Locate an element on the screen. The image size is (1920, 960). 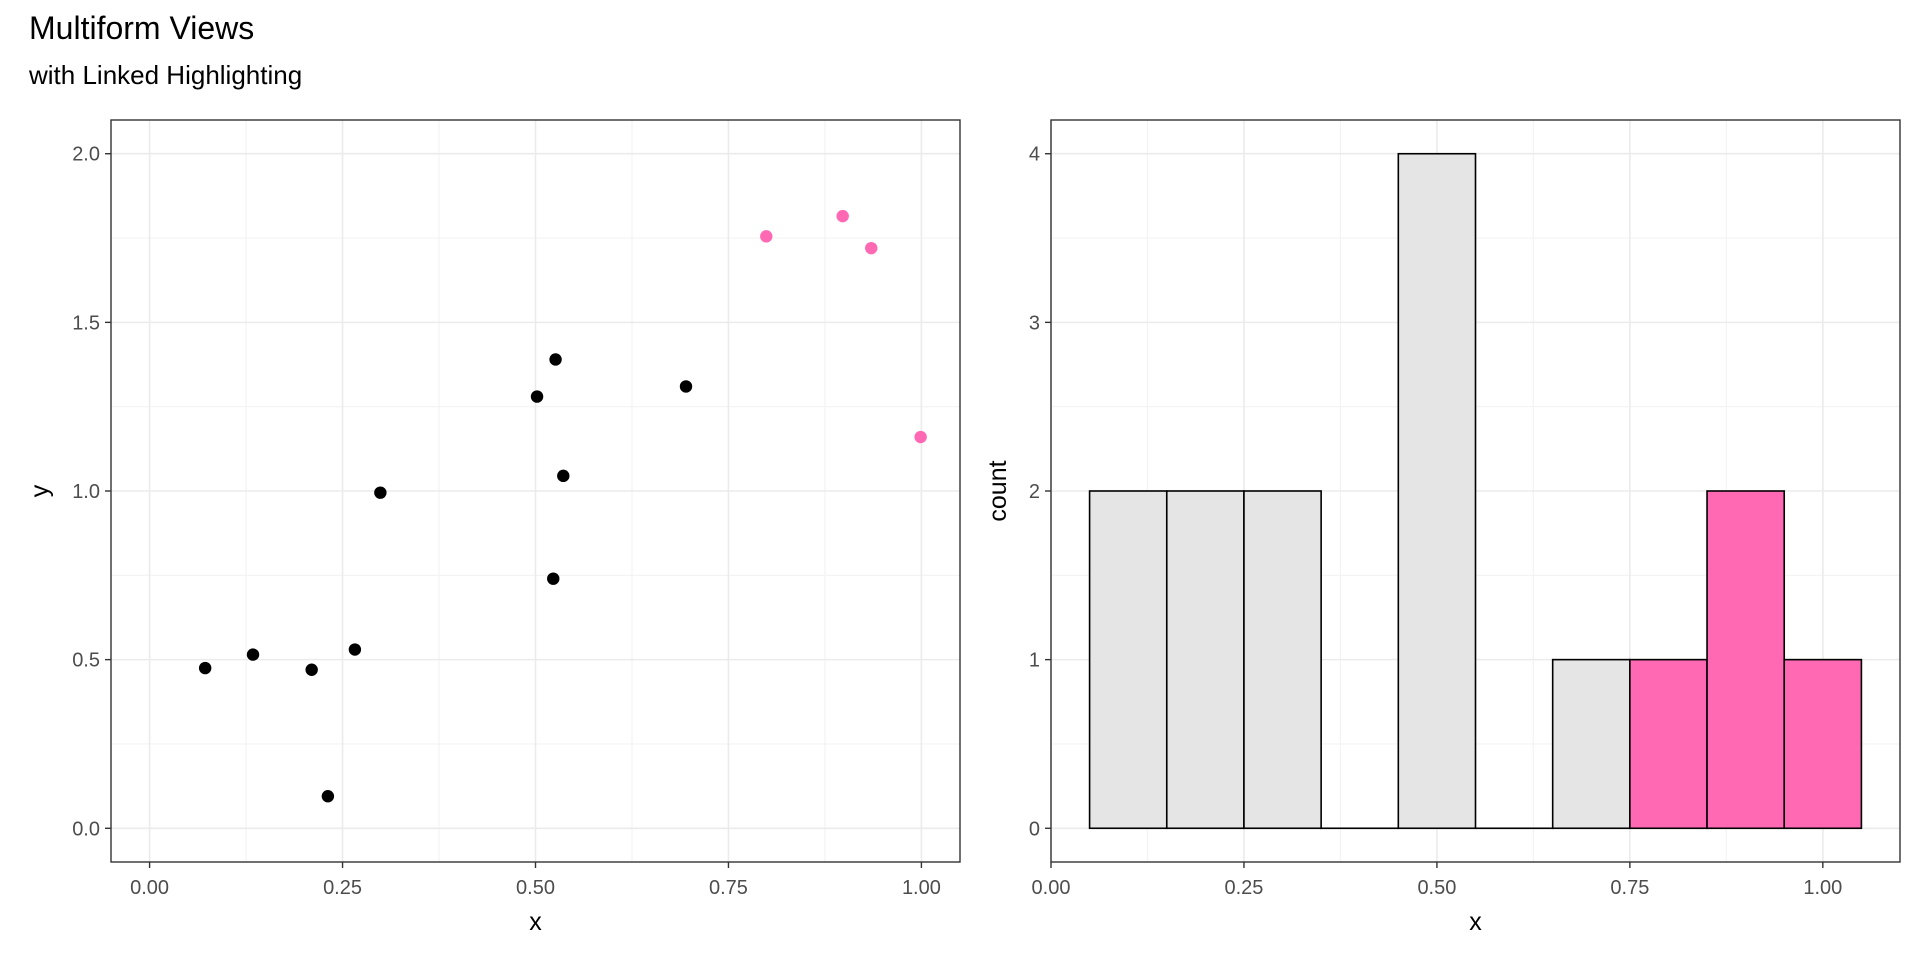
figure-subtitle: with Linked Highlighting is located at coordinates (166, 75).